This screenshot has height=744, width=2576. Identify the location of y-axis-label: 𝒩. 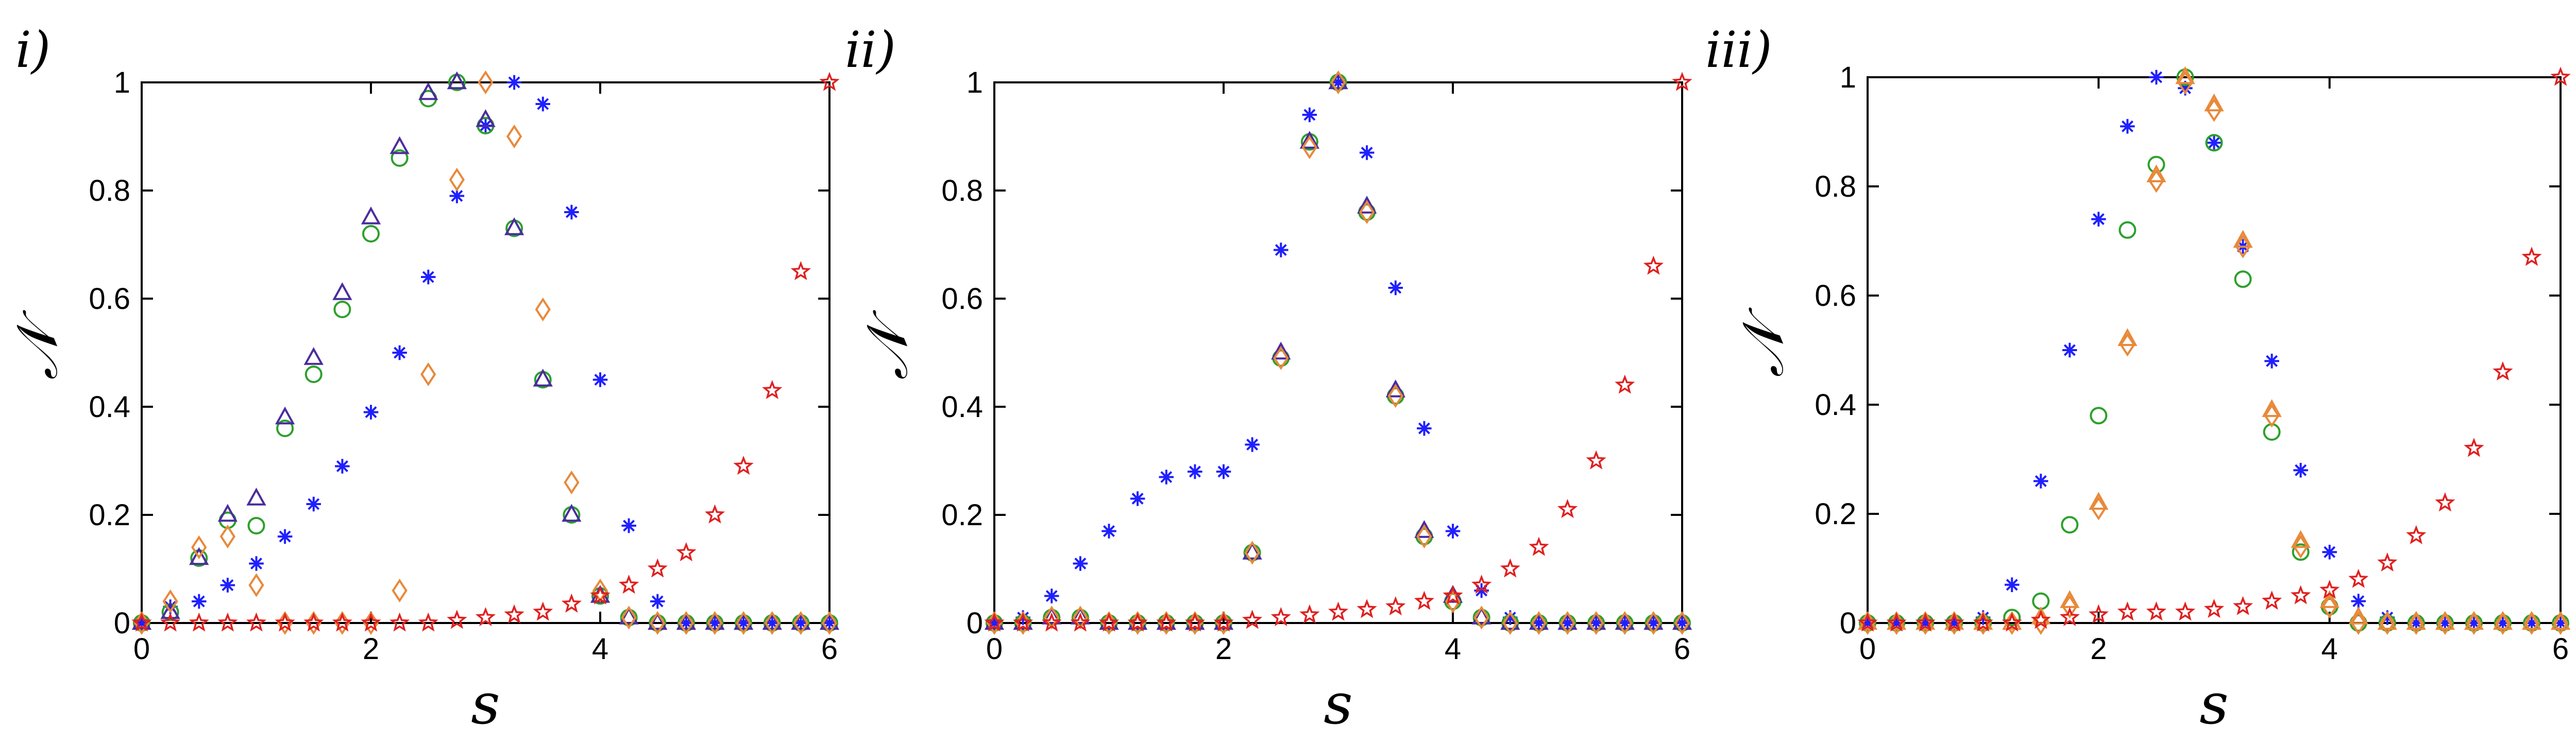
(1763, 342).